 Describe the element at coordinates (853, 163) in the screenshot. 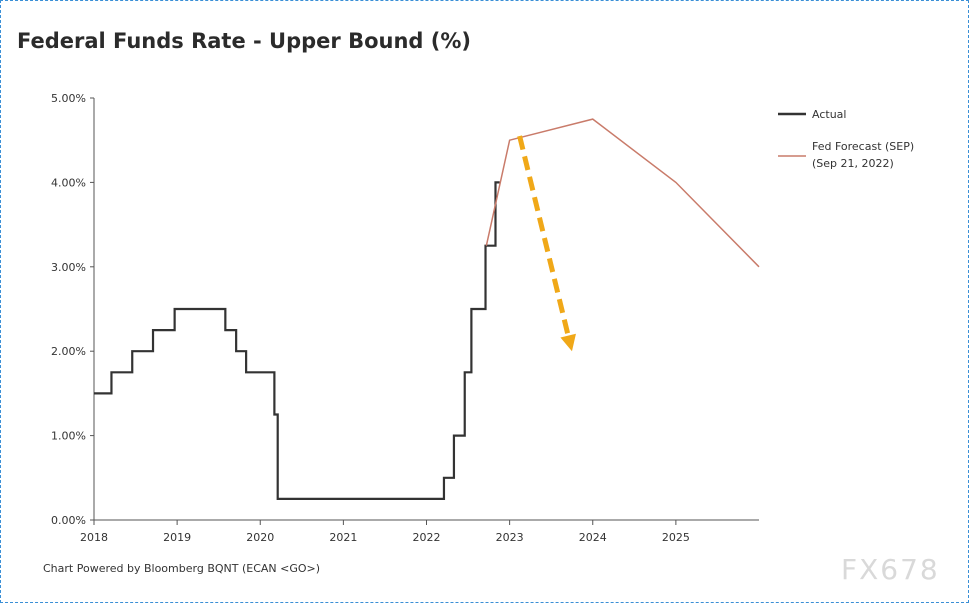

I see `legend-label-forecast-line2: (Sep 21, 2022)` at that location.